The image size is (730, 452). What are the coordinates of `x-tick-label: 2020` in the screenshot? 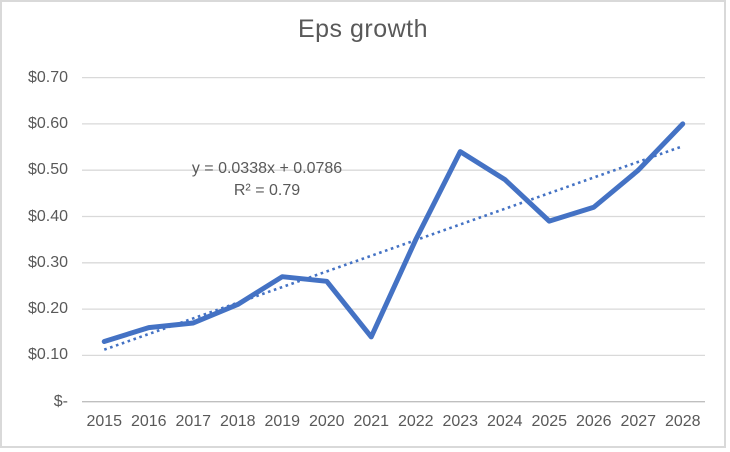 It's located at (326, 421).